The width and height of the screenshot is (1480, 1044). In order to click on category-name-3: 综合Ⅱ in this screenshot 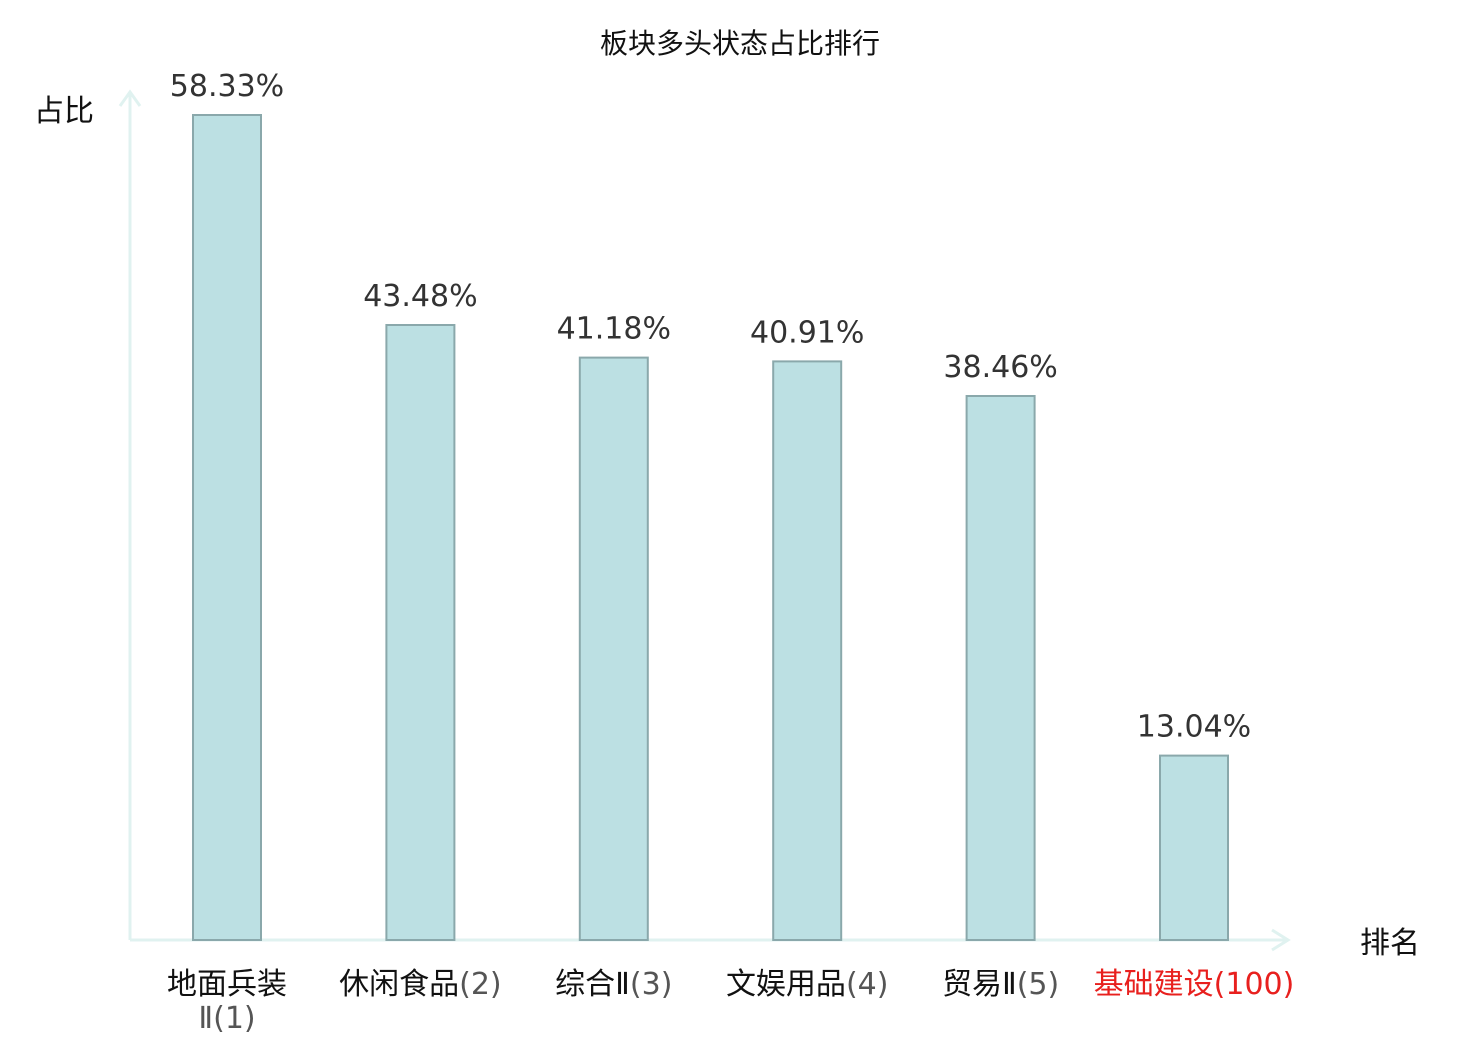, I will do `click(592, 984)`.